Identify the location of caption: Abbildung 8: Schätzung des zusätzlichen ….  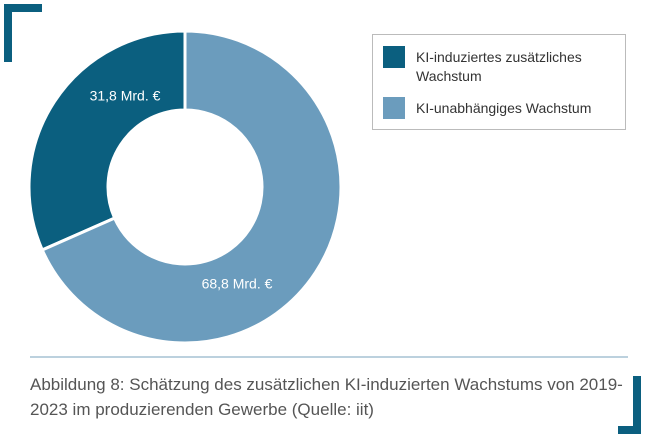
(326, 397).